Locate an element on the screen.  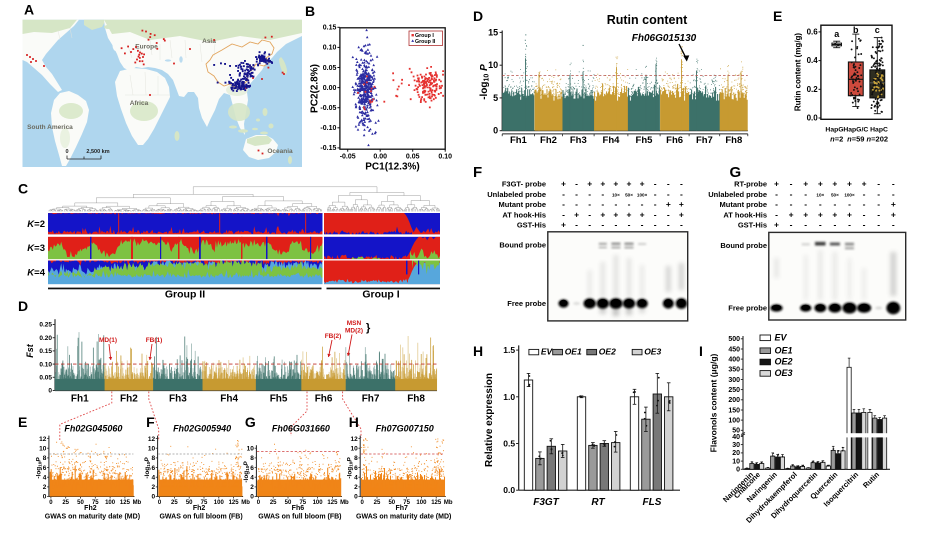
svg-text: 2 is located at coordinates (153, 487).